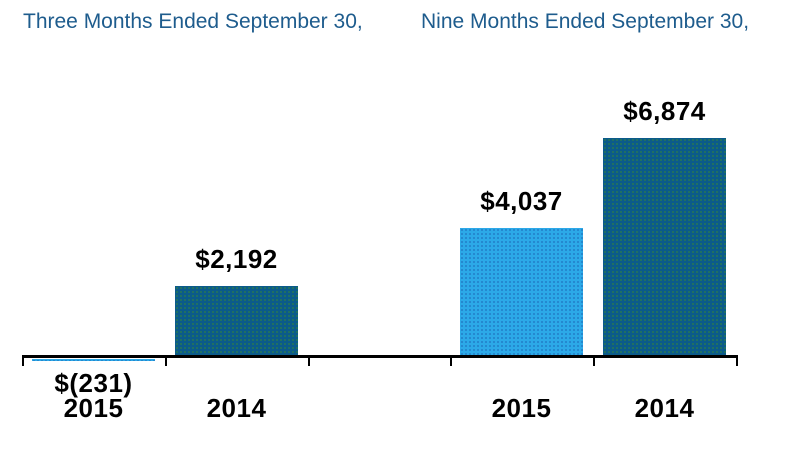 The image size is (800, 449). Describe the element at coordinates (93, 360) in the screenshot. I see `bar-2015-three-months` at that location.